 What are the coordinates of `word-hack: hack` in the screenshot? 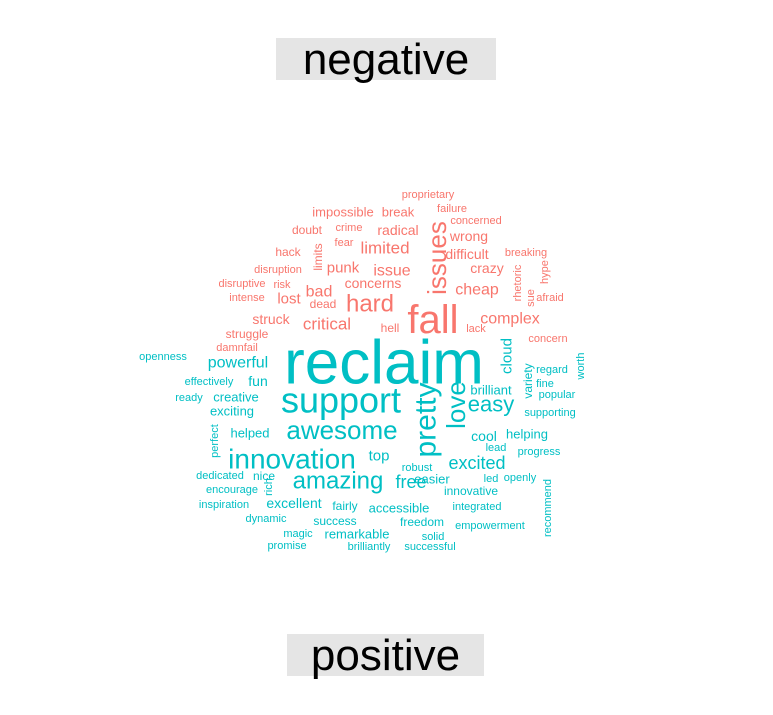 It's located at (288, 252).